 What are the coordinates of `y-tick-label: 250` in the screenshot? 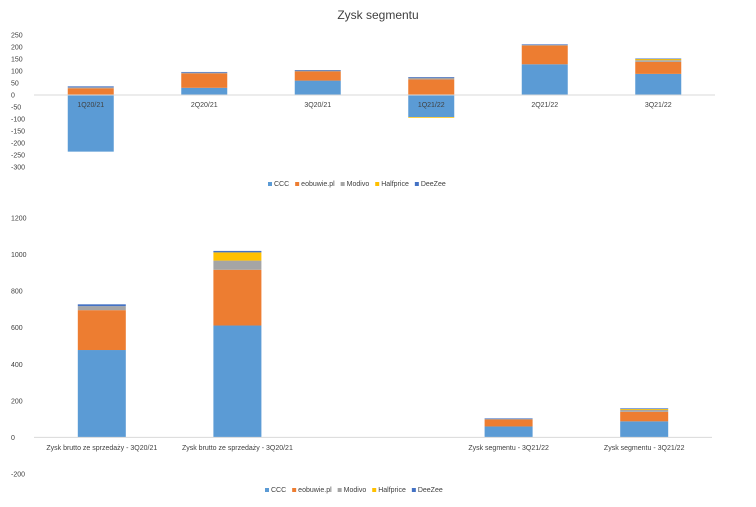 It's located at (17, 36).